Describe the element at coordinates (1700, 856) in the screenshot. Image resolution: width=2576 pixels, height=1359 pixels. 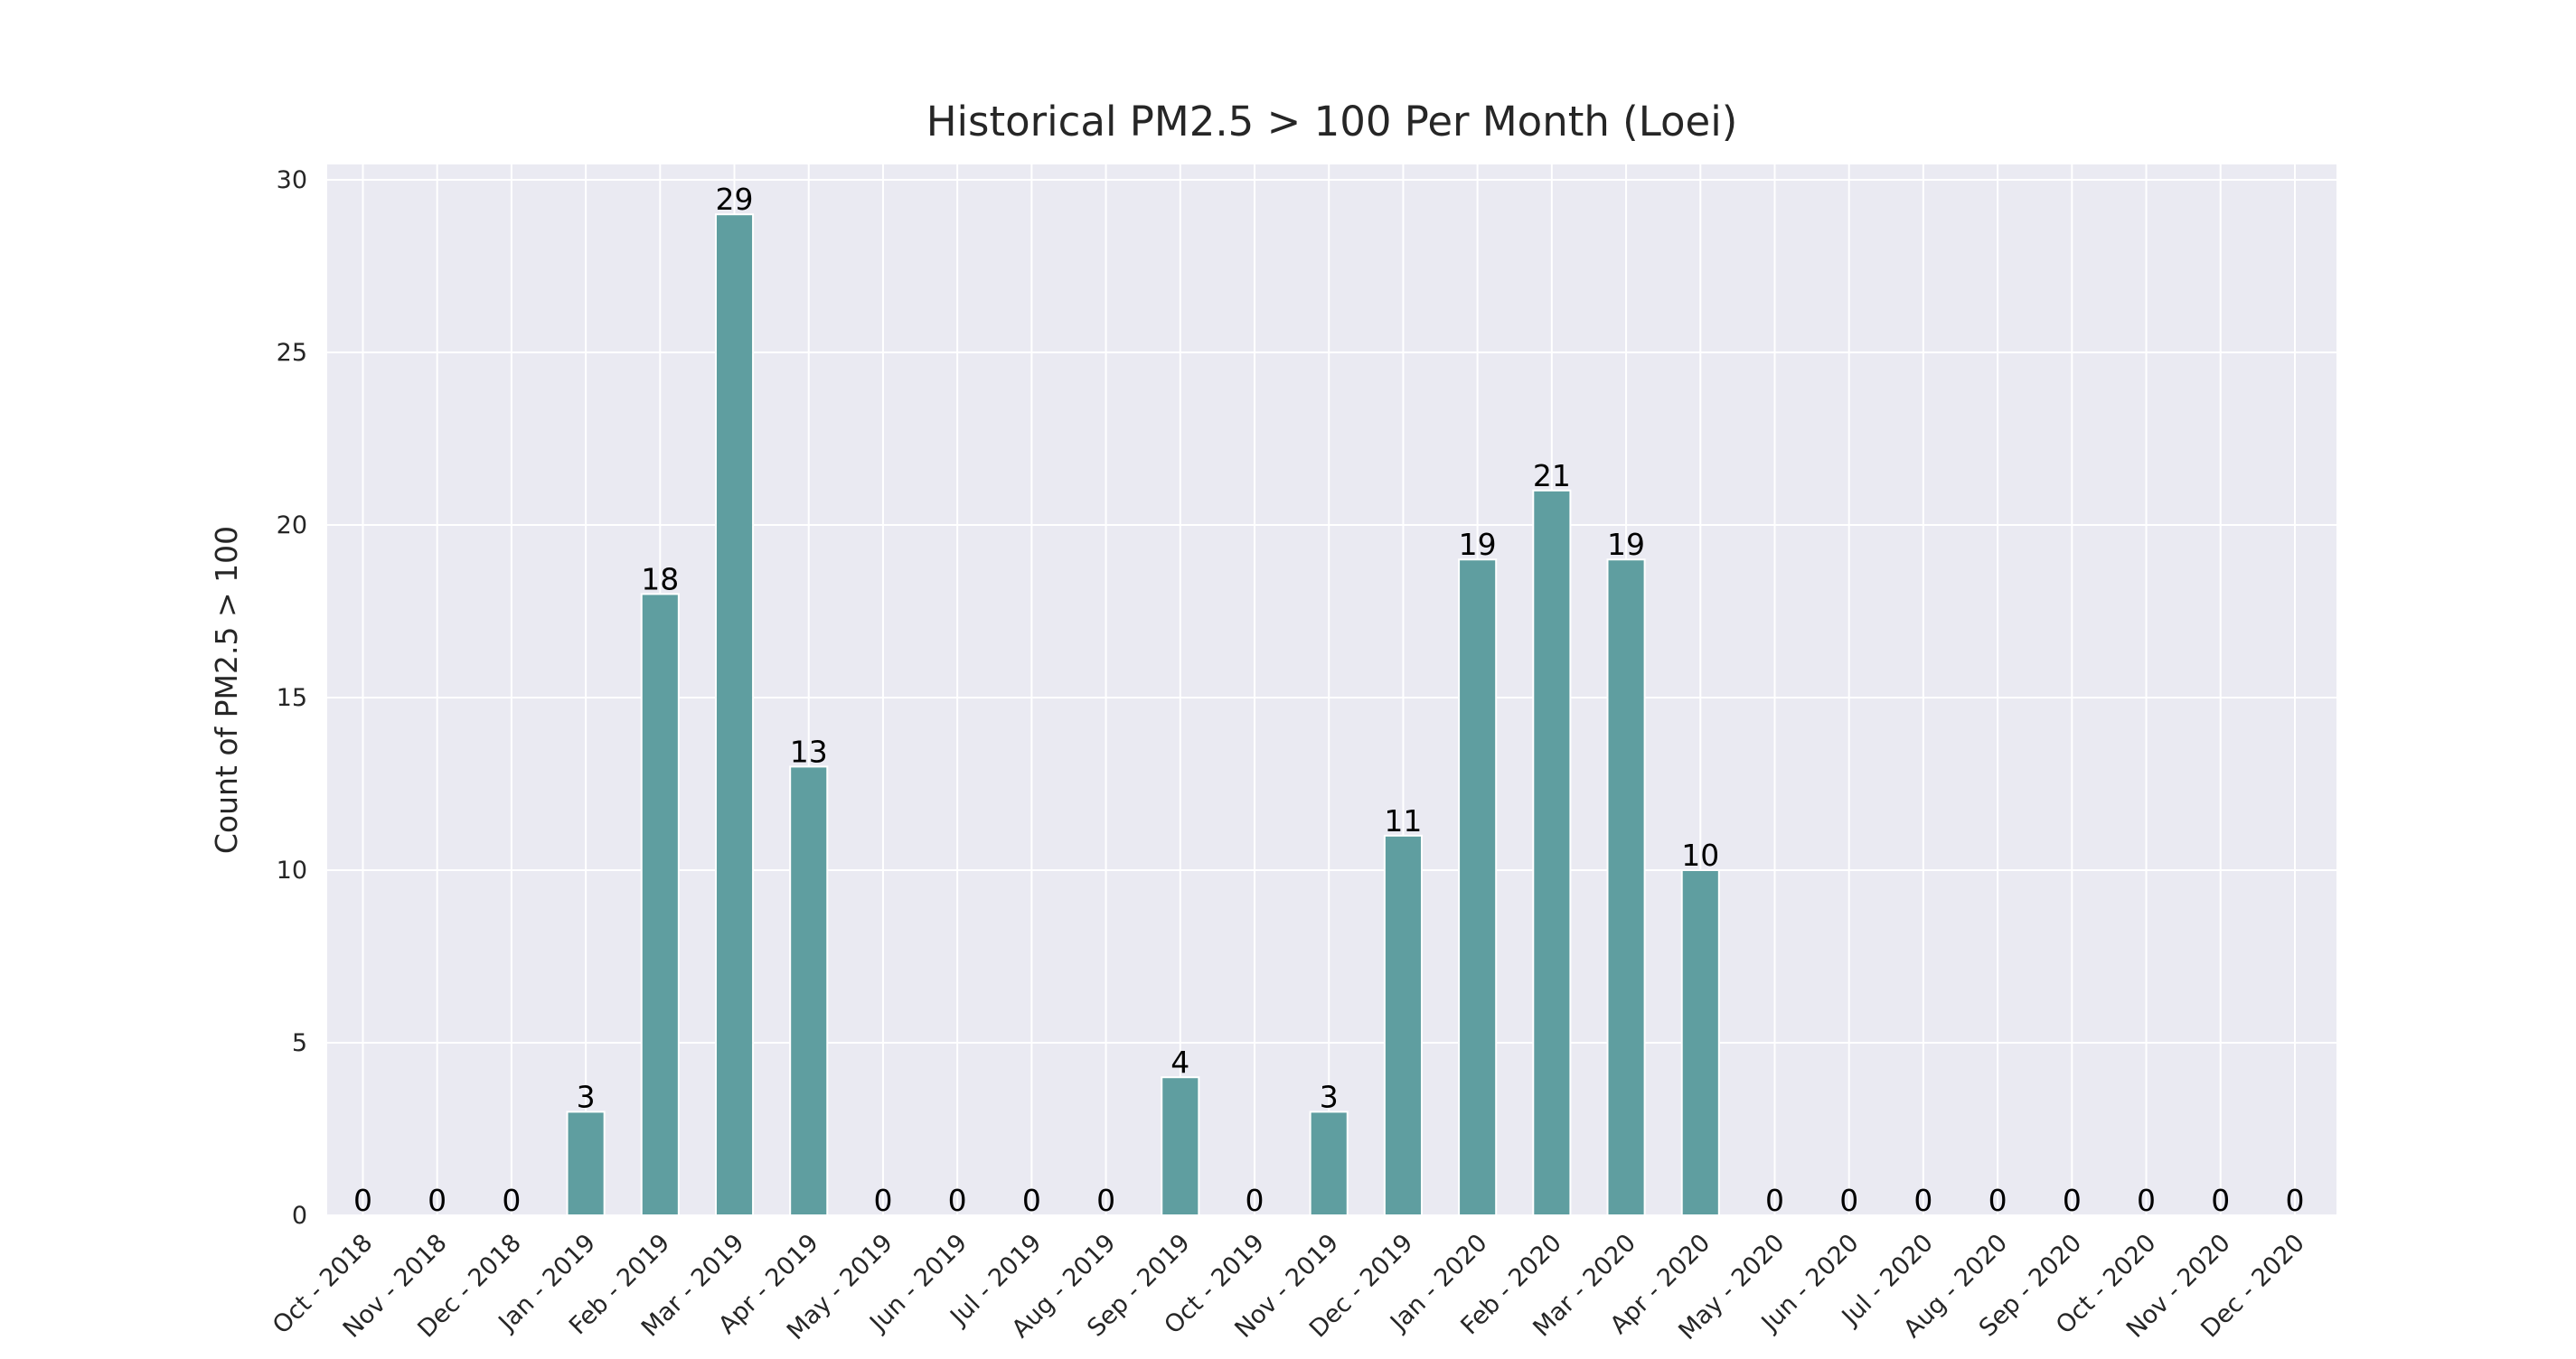
I see `bar-value-label: 10` at that location.